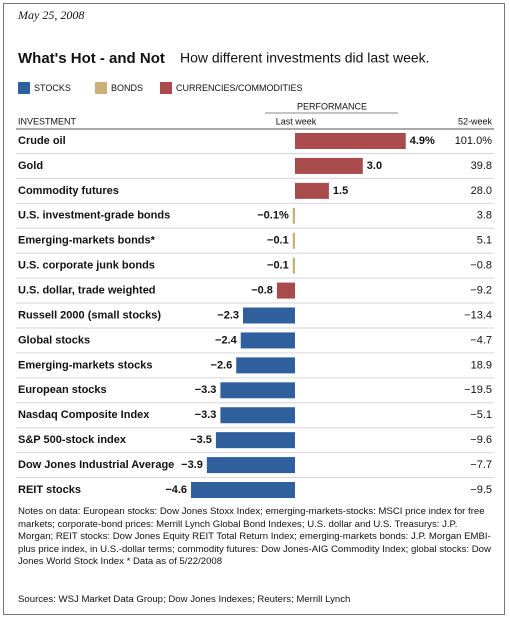 This screenshot has width=510, height=621. Describe the element at coordinates (478, 390) in the screenshot. I see `week-52-value: −19.5` at that location.